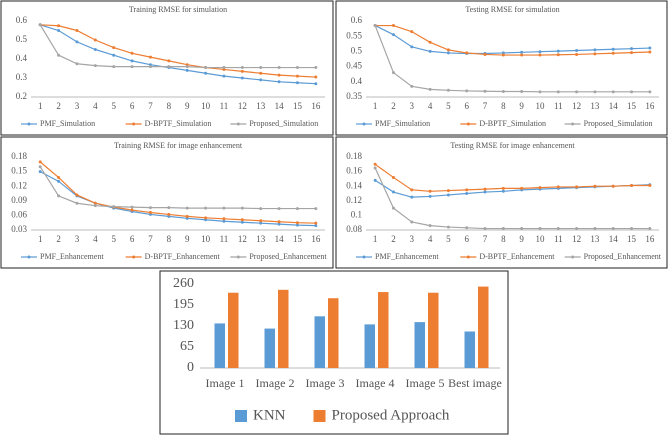 Image resolution: width=669 pixels, height=436 pixels. Describe the element at coordinates (178, 145) in the screenshot. I see `chart-title: Training RMSE for image enhancement` at that location.